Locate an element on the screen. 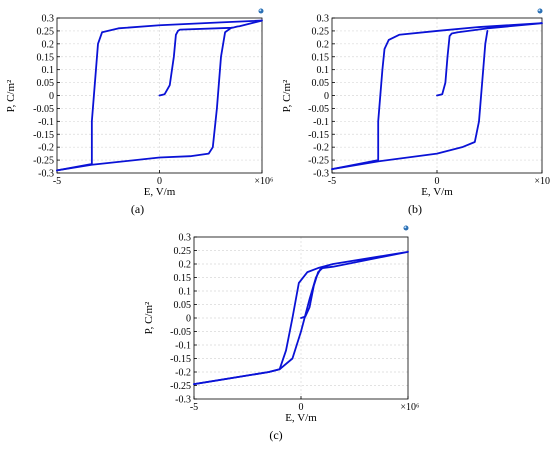  panel-label: (b) is located at coordinates (415, 209).